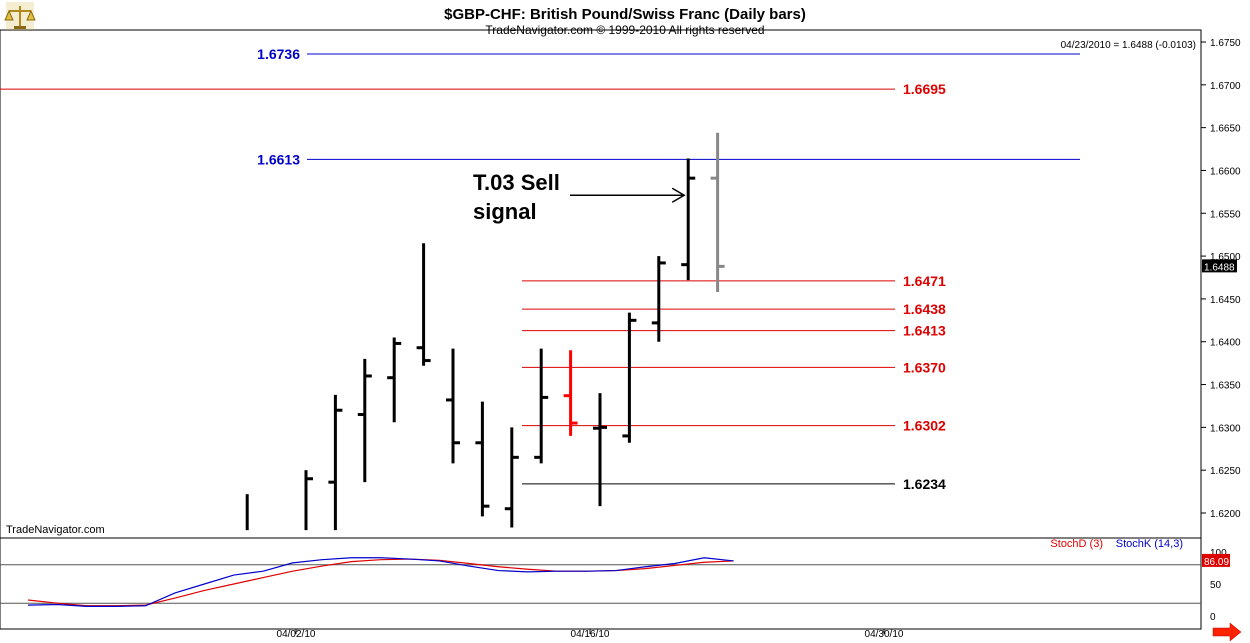 This screenshot has height=643, width=1250. Describe the element at coordinates (1225, 300) in the screenshot. I see `y-tick-label: 1.6450` at that location.